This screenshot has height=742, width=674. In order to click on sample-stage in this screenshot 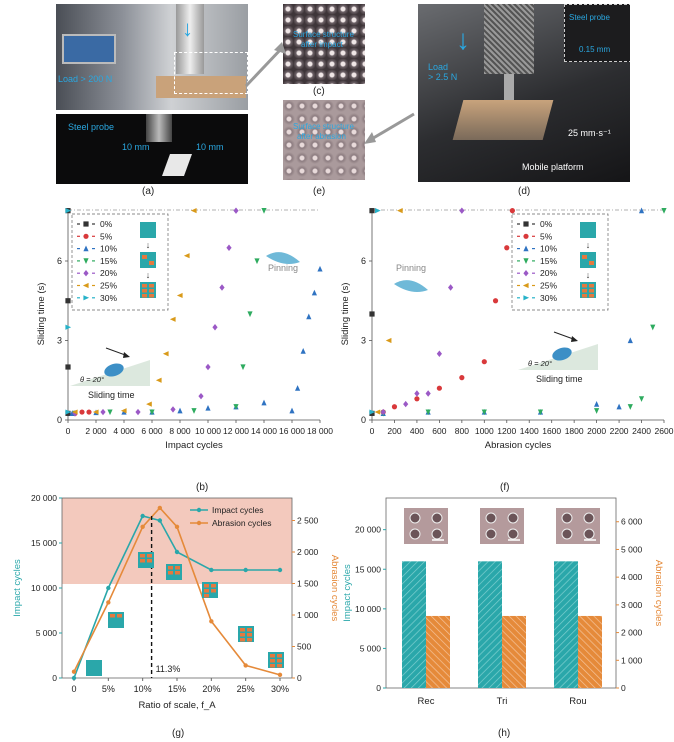, I will do `click(201, 87)`.